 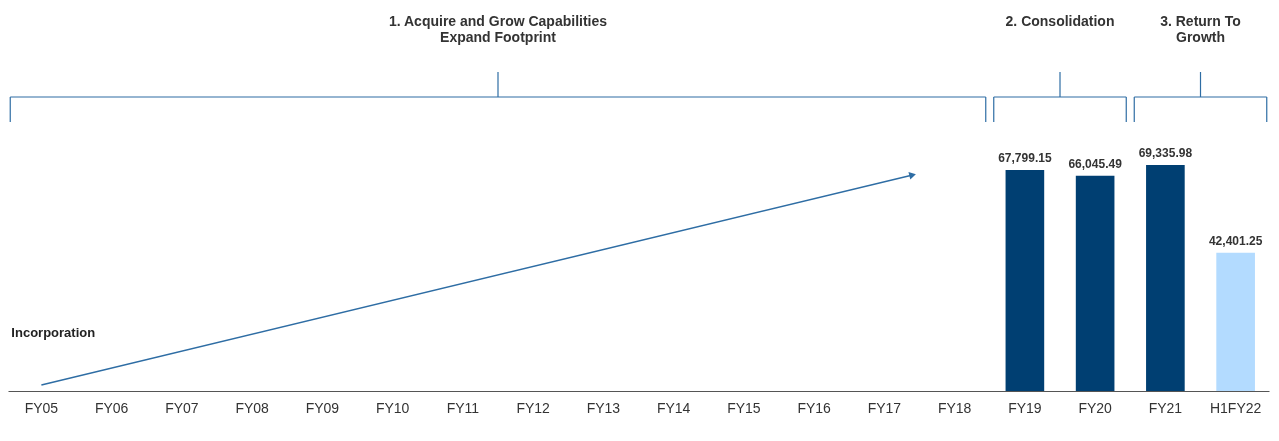 What do you see at coordinates (1025, 158) in the screenshot?
I see `data-label: 67,799.15` at bounding box center [1025, 158].